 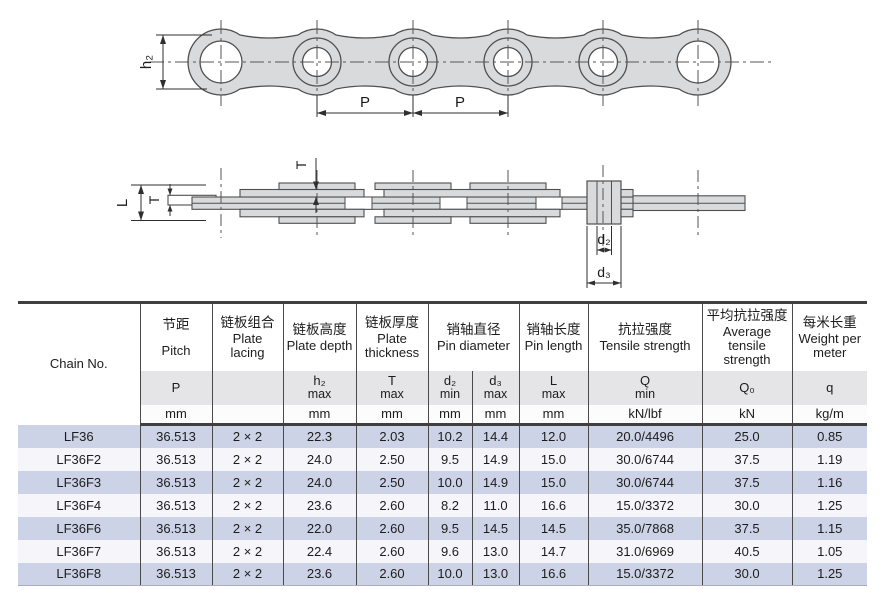 I want to click on value-cell: 22.4, so click(x=319, y=551).